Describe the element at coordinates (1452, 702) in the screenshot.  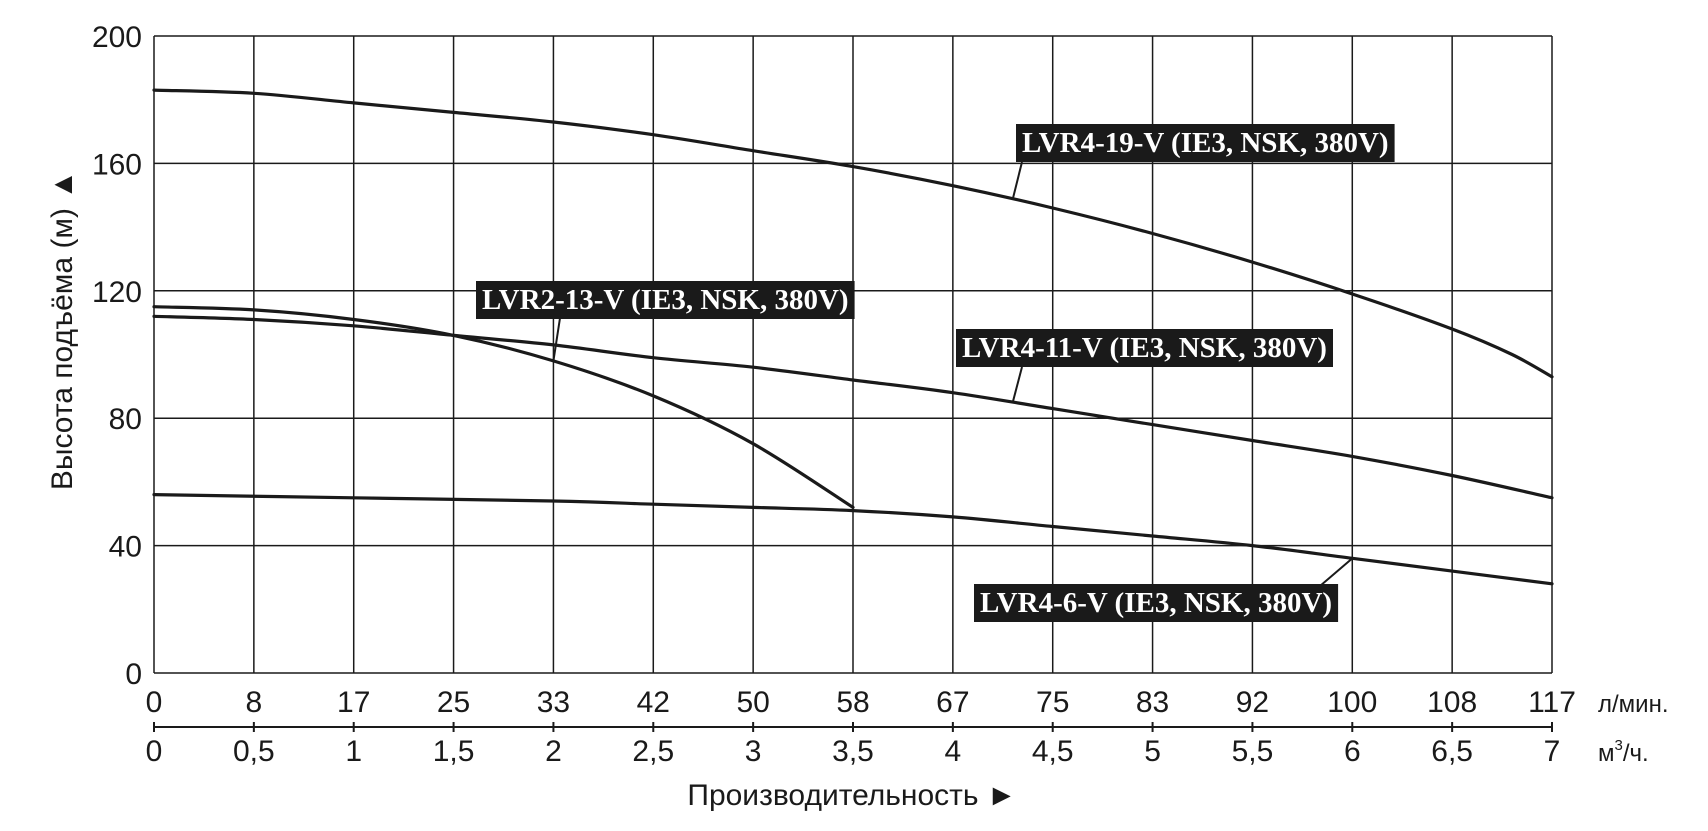
I see `x-tick-label-lmin: 108` at that location.